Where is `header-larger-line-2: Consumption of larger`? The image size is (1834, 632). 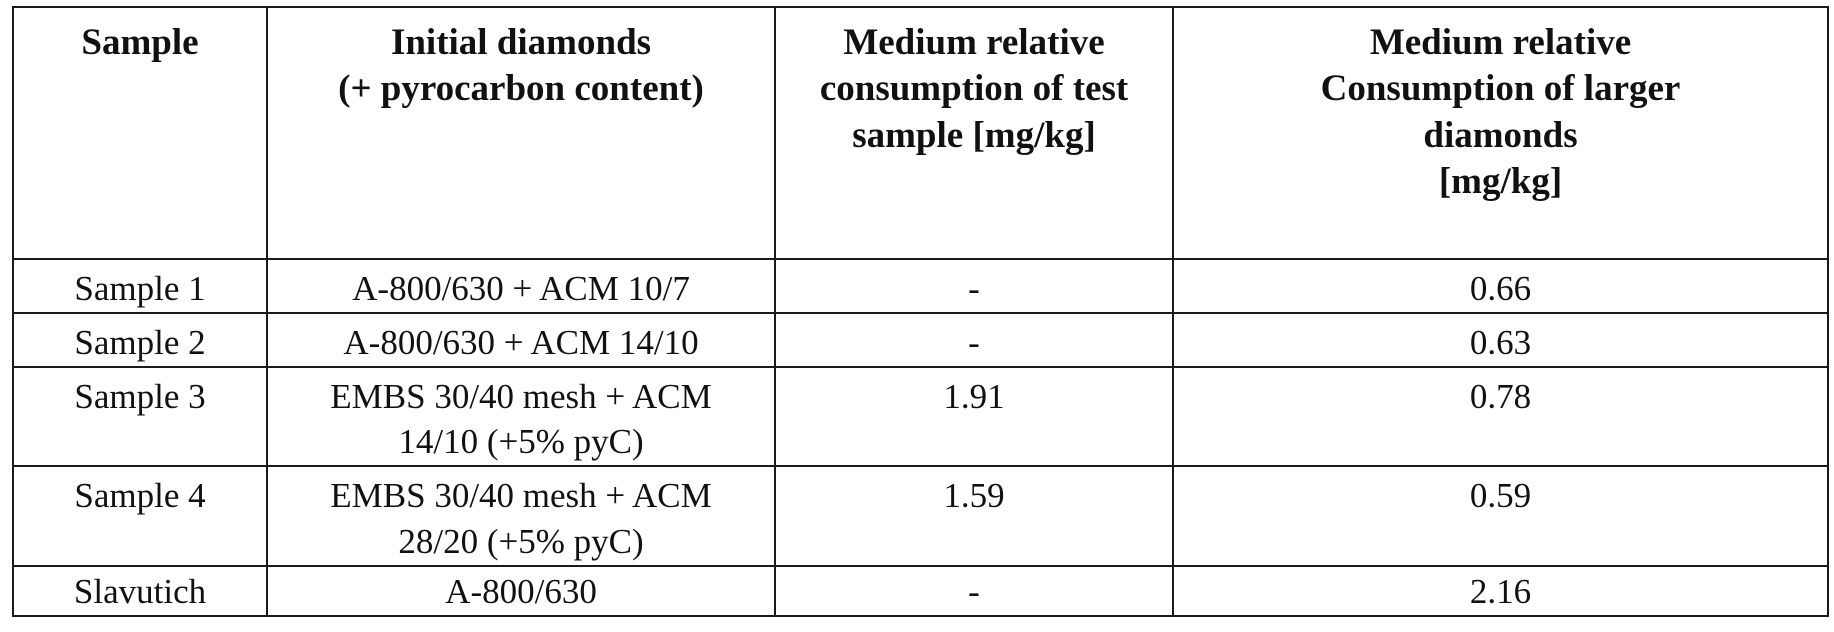
header-larger-line-2: Consumption of larger is located at coordinates (1500, 89).